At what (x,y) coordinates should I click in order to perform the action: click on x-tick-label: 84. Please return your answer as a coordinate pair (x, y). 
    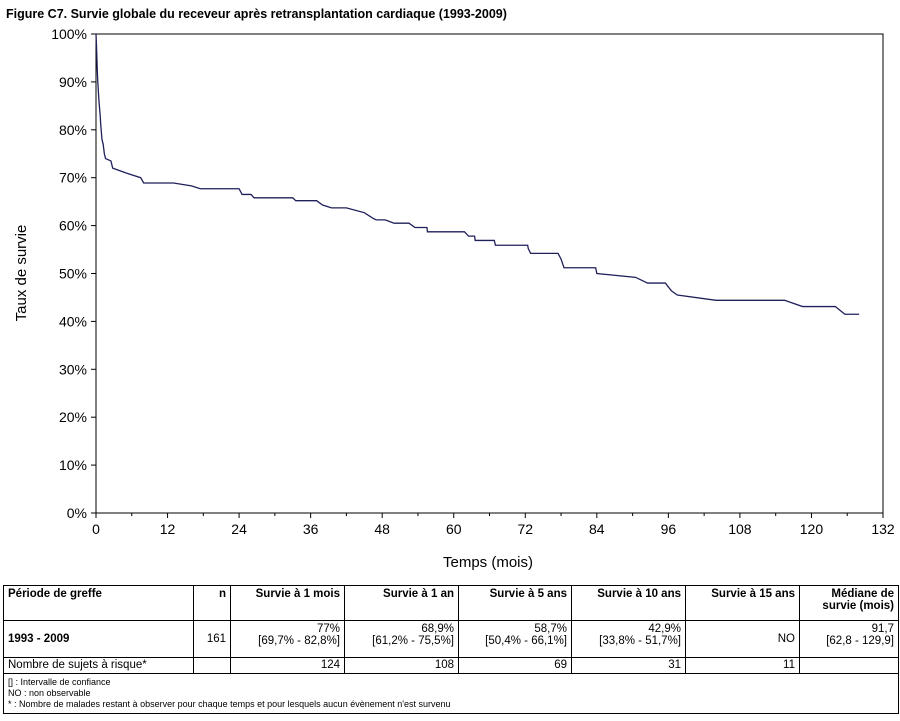
    Looking at the image, I should click on (597, 529).